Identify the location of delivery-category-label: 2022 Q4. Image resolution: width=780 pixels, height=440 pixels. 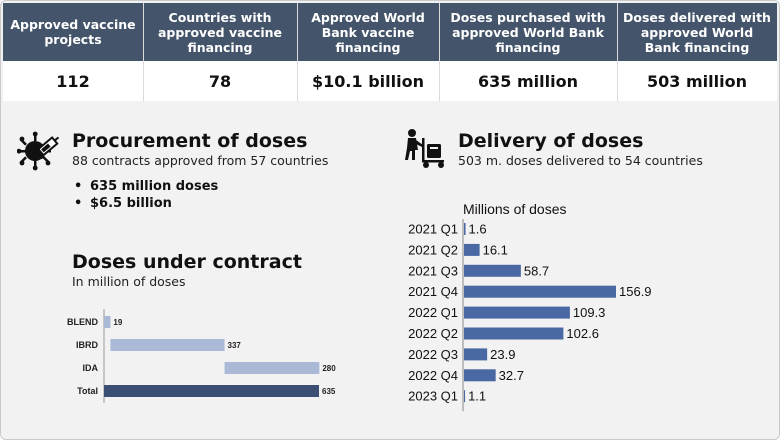
(433, 375).